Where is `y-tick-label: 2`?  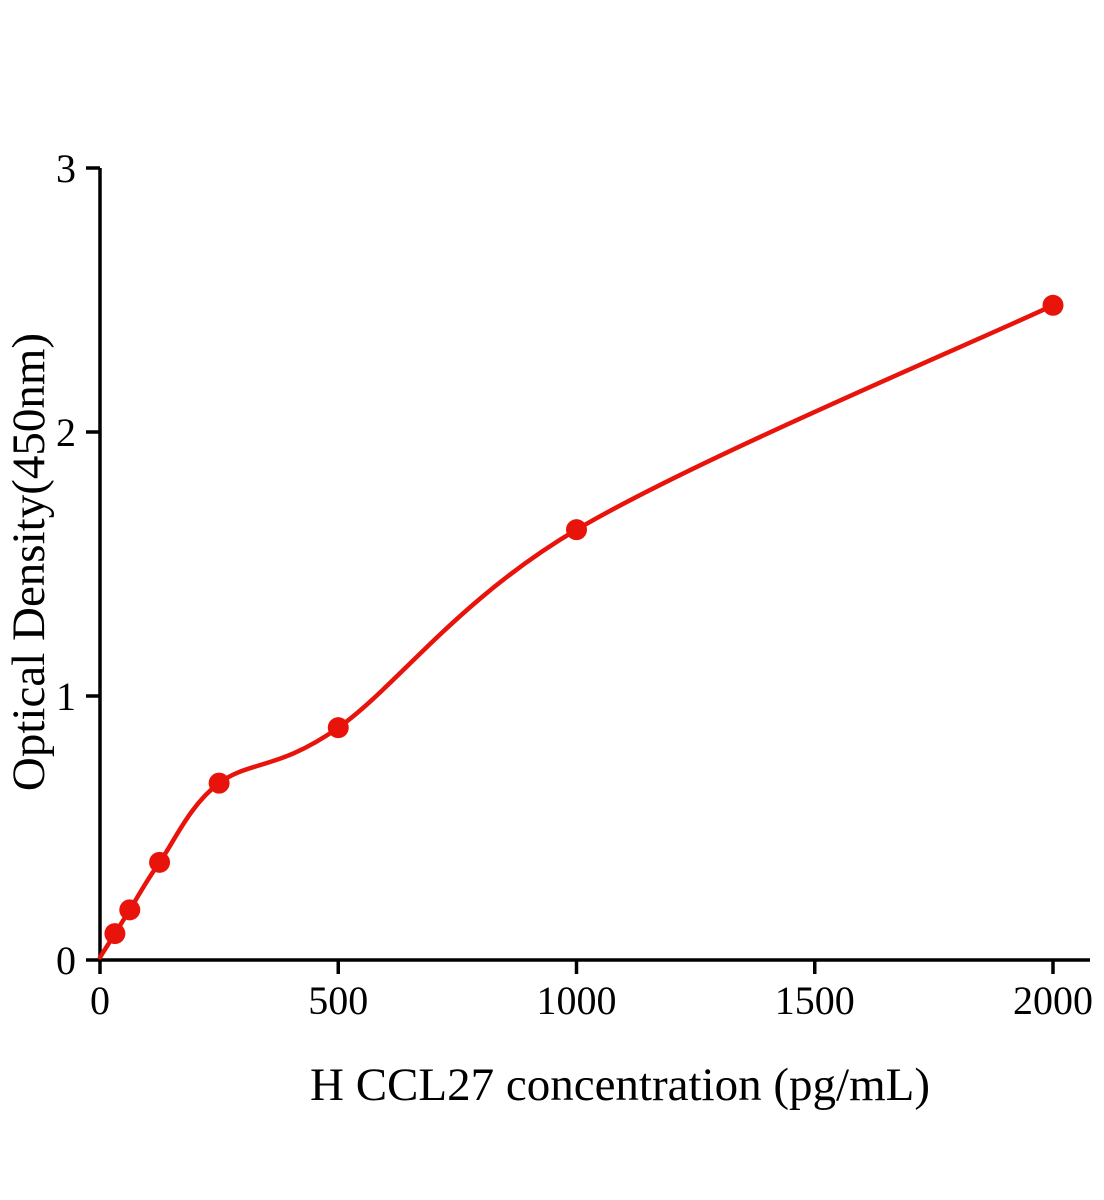
y-tick-label: 2 is located at coordinates (66, 432).